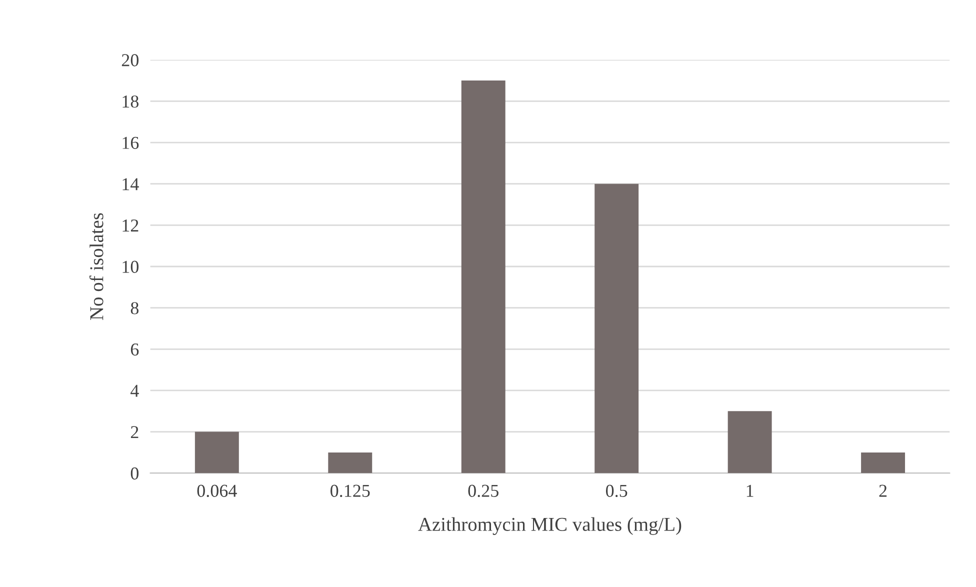  I want to click on x-tick-label: 0.125, so click(350, 491).